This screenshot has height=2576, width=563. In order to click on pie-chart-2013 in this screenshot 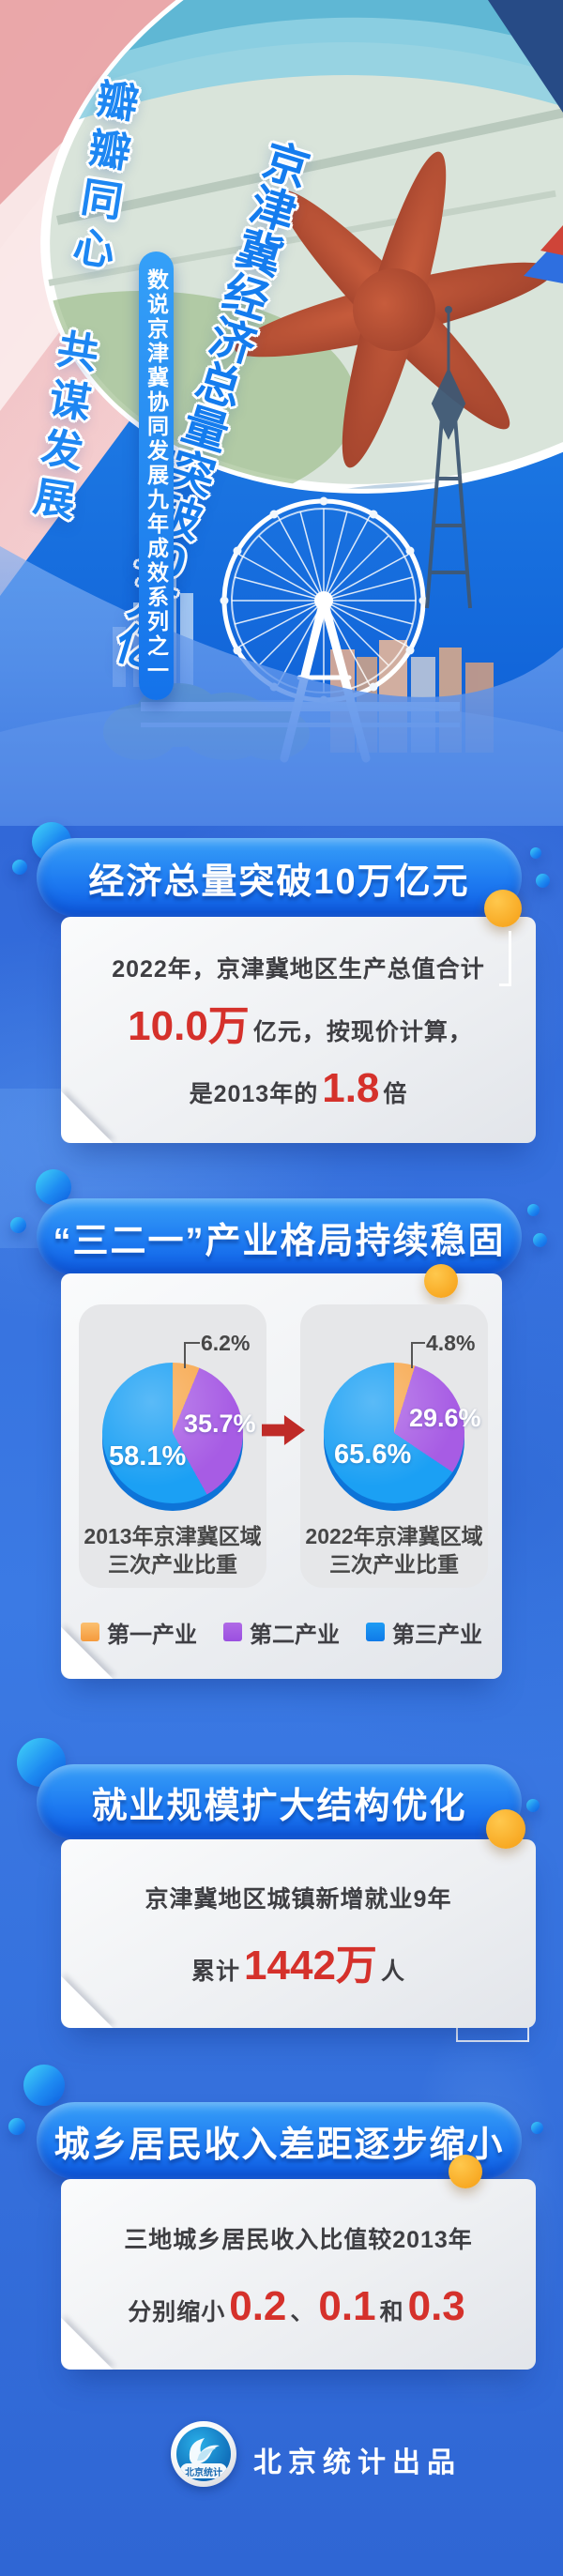, I will do `click(173, 1433)`.